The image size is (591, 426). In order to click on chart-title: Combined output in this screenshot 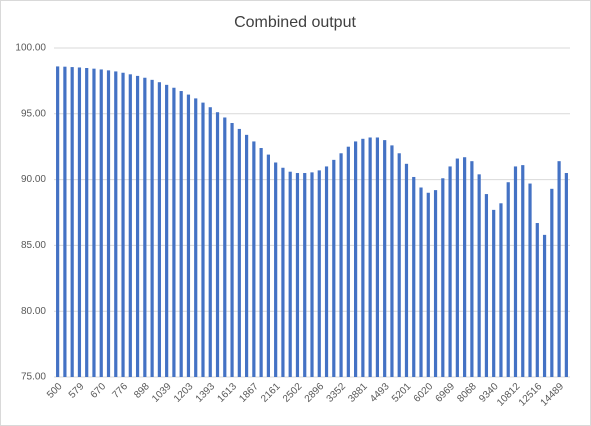, I will do `click(295, 22)`.